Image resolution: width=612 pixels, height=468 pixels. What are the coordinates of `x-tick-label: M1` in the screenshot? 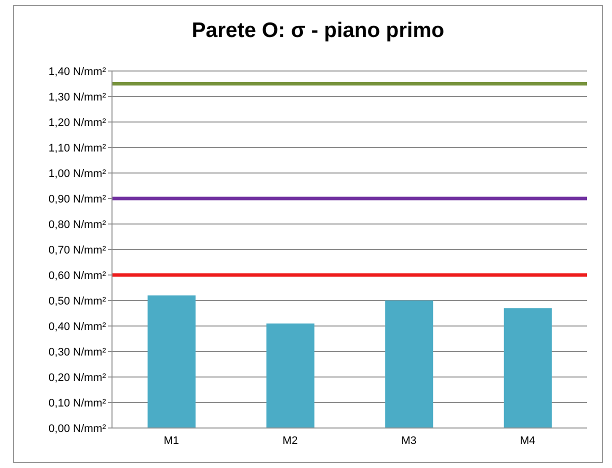 It's located at (172, 440).